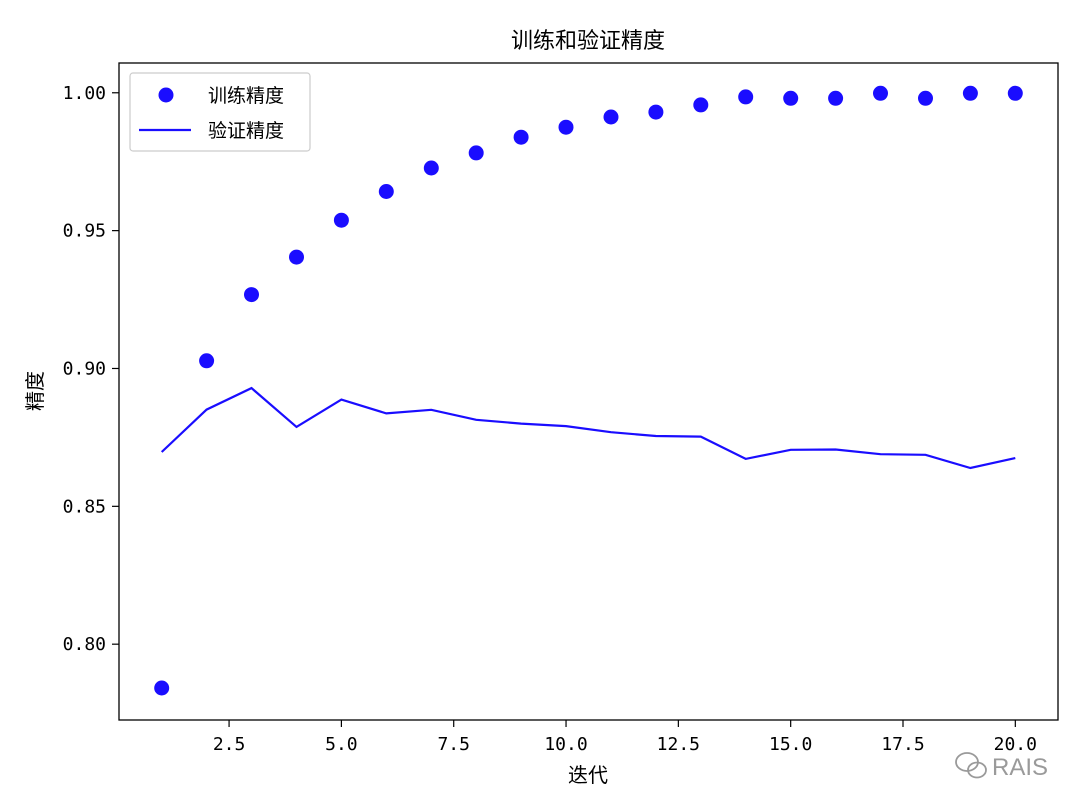 This screenshot has height=811, width=1080. Describe the element at coordinates (246, 96) in the screenshot. I see `legend-label-training: 训练精度` at that location.